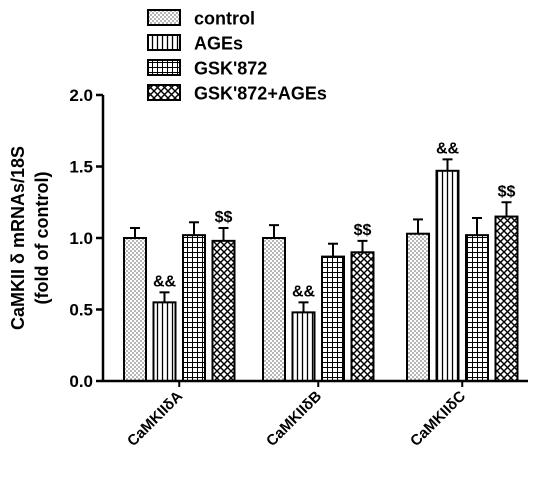  I want to click on y-tick-label: 0.0, so click(81, 381).